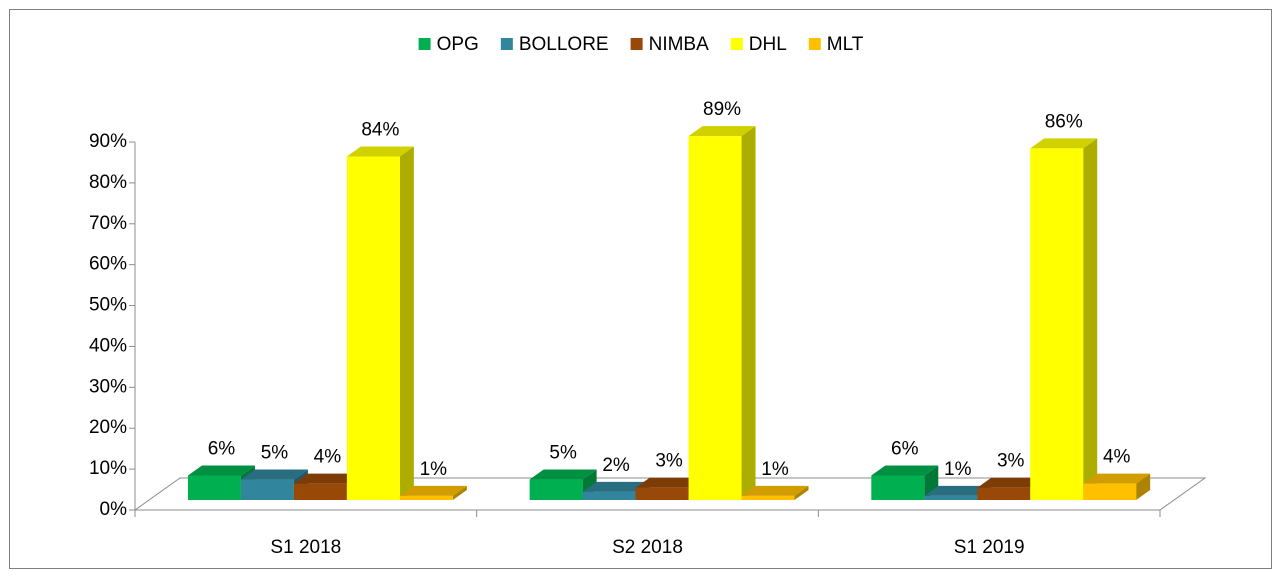 The width and height of the screenshot is (1282, 579). I want to click on x-tick-label: S1 2019, so click(989, 547).